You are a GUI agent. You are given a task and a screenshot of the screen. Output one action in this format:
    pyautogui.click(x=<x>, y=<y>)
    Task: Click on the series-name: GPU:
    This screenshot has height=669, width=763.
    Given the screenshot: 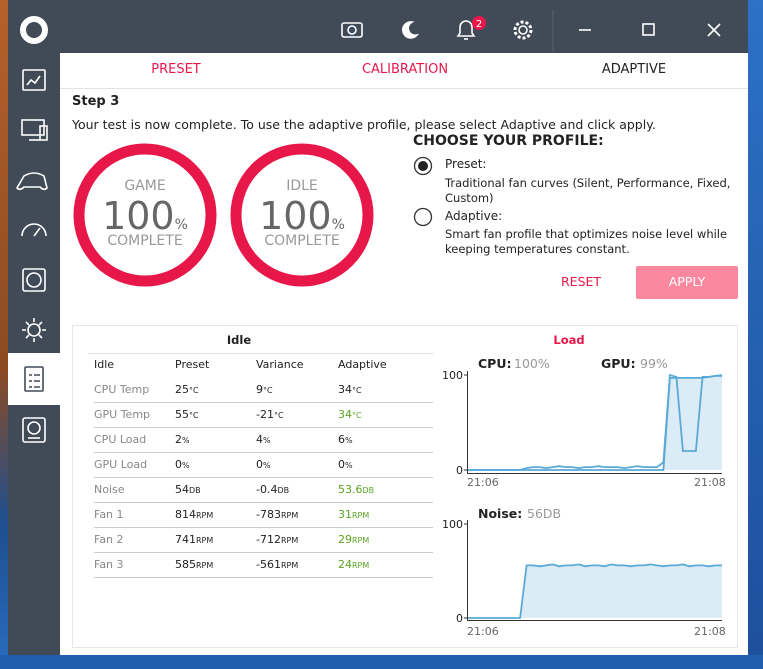 What is the action you would take?
    pyautogui.click(x=618, y=363)
    